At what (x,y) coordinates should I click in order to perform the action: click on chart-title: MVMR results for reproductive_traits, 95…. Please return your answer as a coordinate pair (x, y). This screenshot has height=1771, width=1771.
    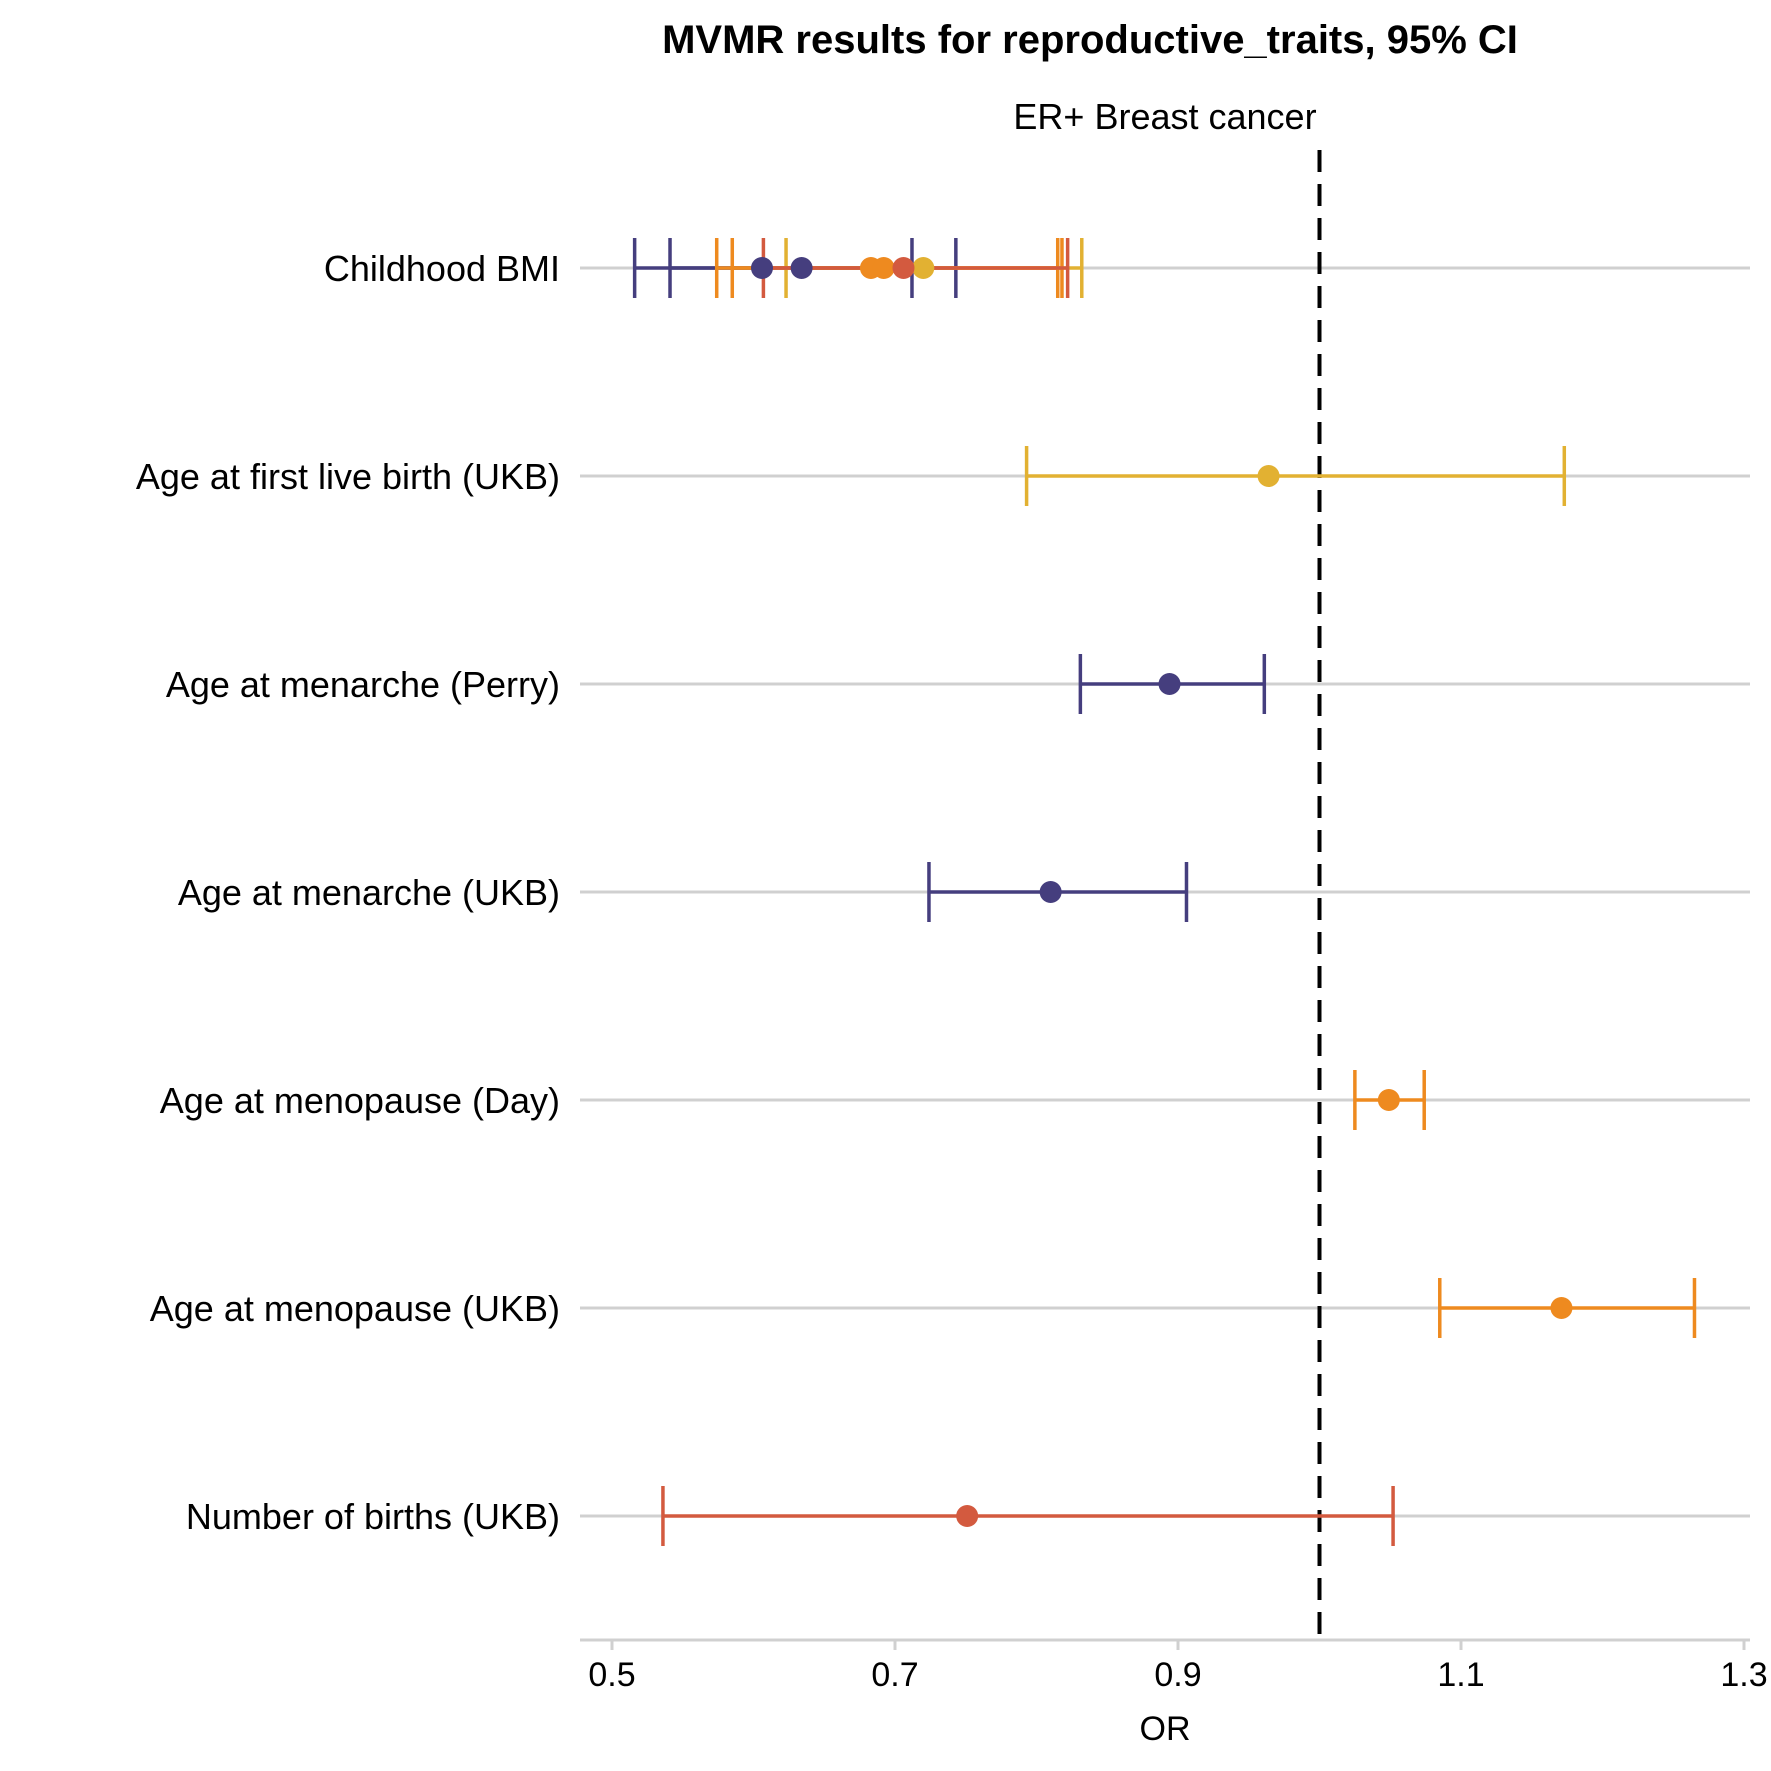
    Looking at the image, I should click on (1090, 40).